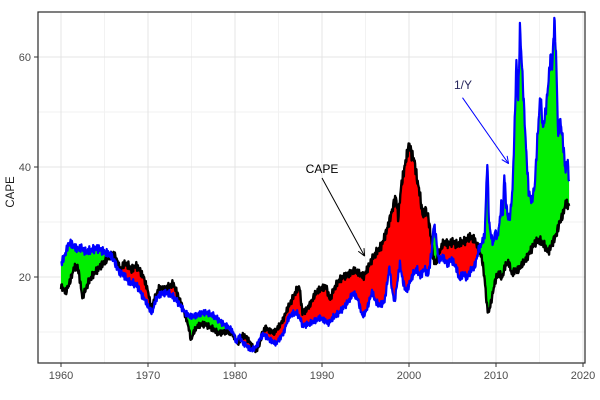  What do you see at coordinates (25, 168) in the screenshot?
I see `y-tick-label: 40` at bounding box center [25, 168].